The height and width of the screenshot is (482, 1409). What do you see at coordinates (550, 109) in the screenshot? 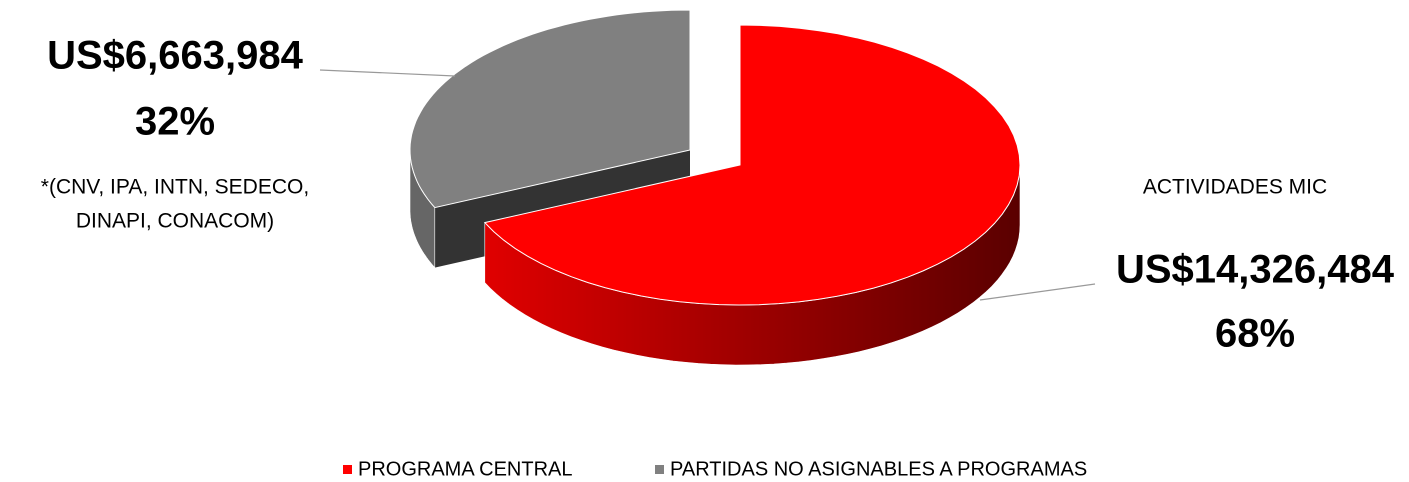
I see `slice` at bounding box center [550, 109].